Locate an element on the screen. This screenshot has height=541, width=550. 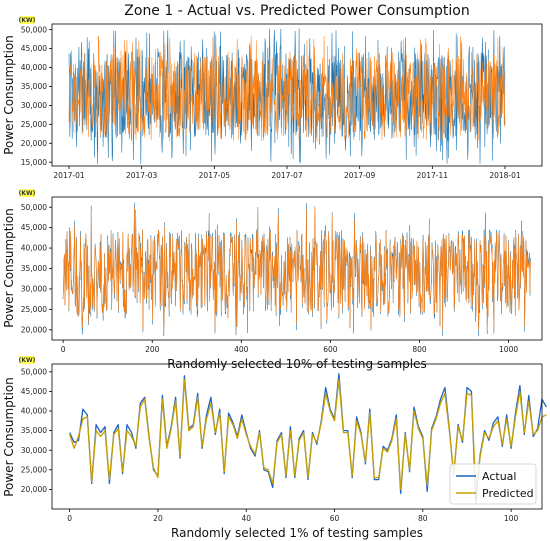
x-tick-label: 80 is located at coordinates (423, 518).